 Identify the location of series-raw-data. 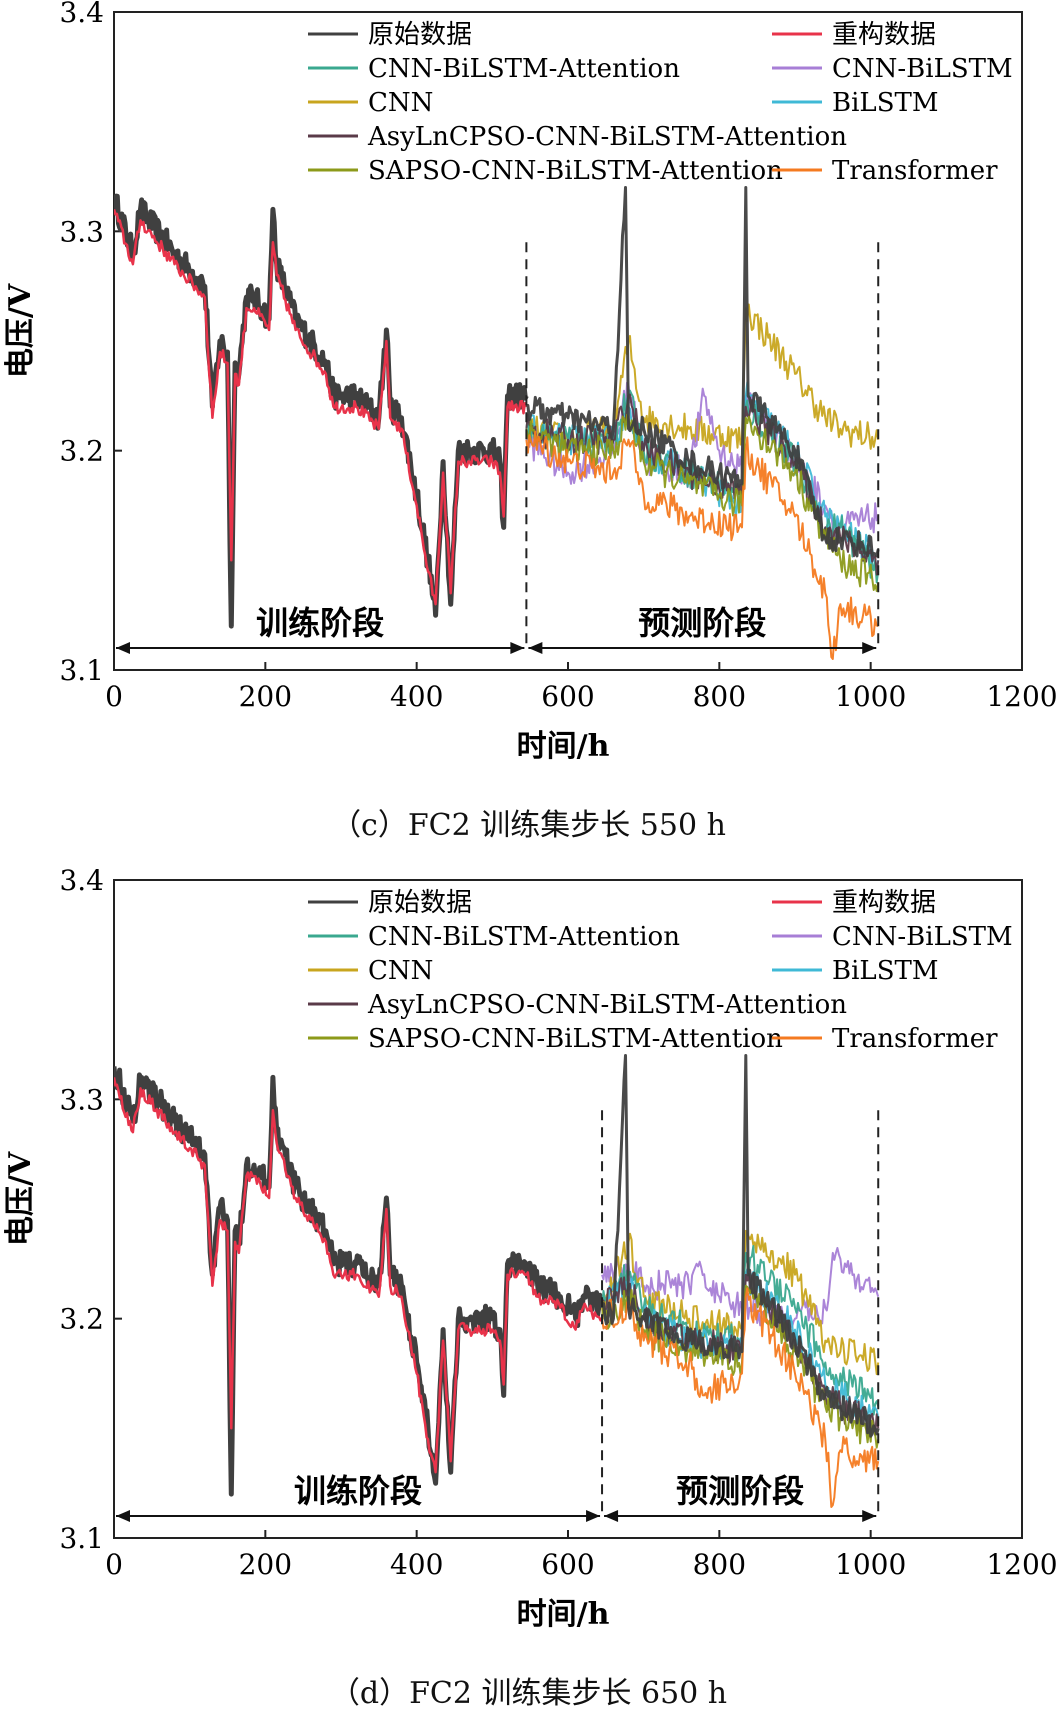
(359, 1281).